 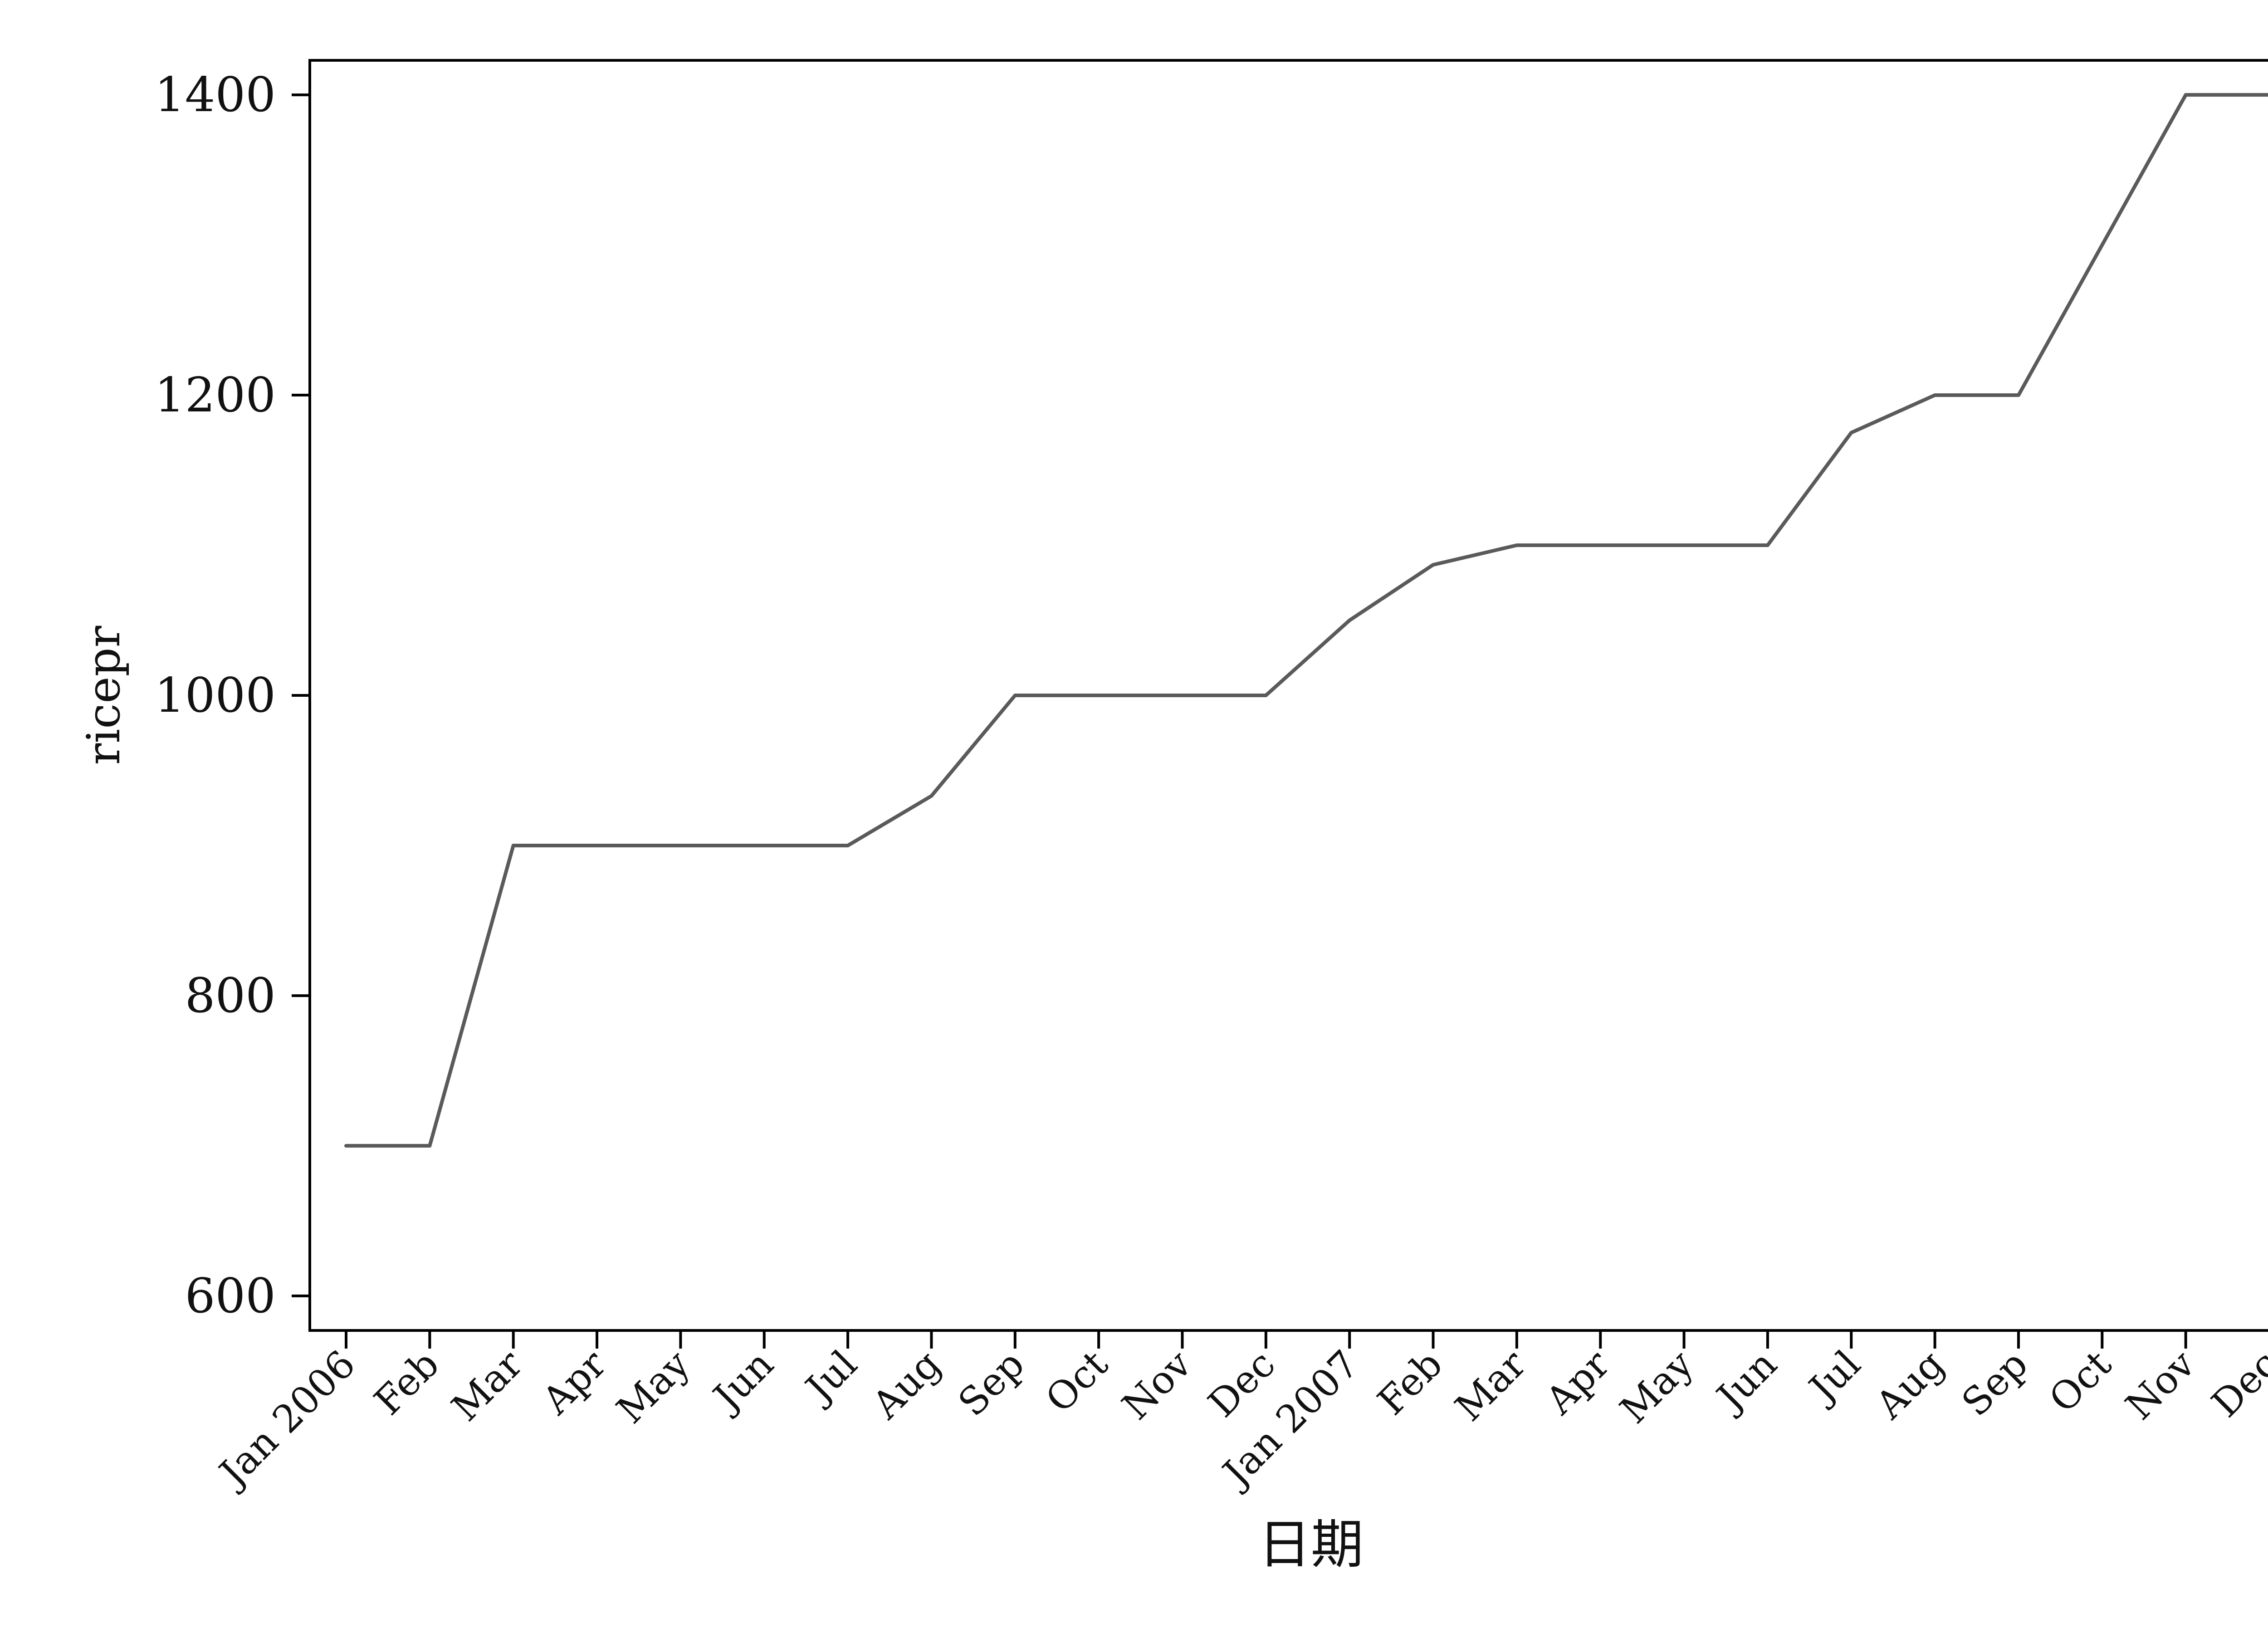 What do you see at coordinates (1311, 1544) in the screenshot?
I see `x-axis-title: 日期` at bounding box center [1311, 1544].